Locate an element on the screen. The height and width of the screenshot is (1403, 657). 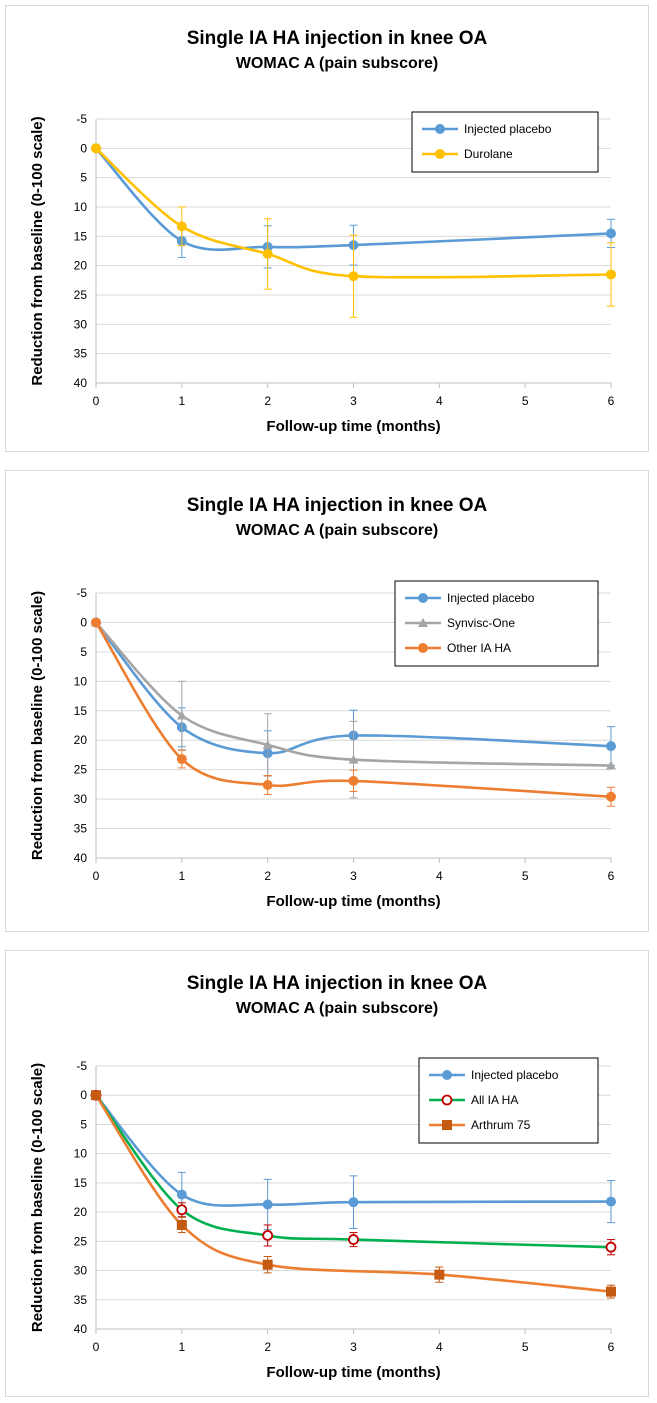
legend: Injected placebo All IA HA Arthrum 75 is located at coordinates (508, 1100).